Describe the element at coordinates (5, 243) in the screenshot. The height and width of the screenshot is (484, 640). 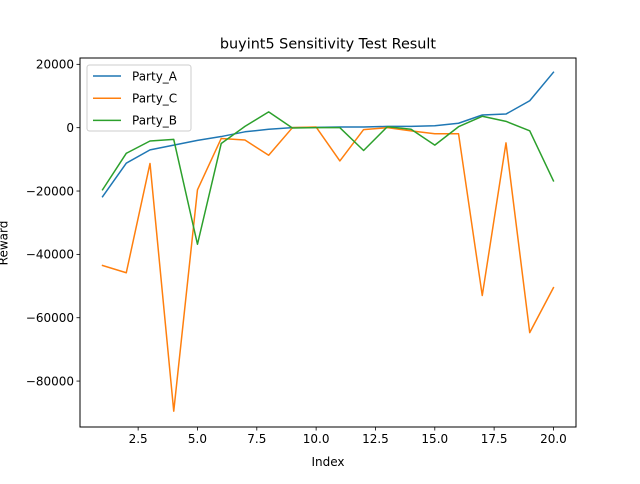
I see `y-axis-label: Reward` at that location.